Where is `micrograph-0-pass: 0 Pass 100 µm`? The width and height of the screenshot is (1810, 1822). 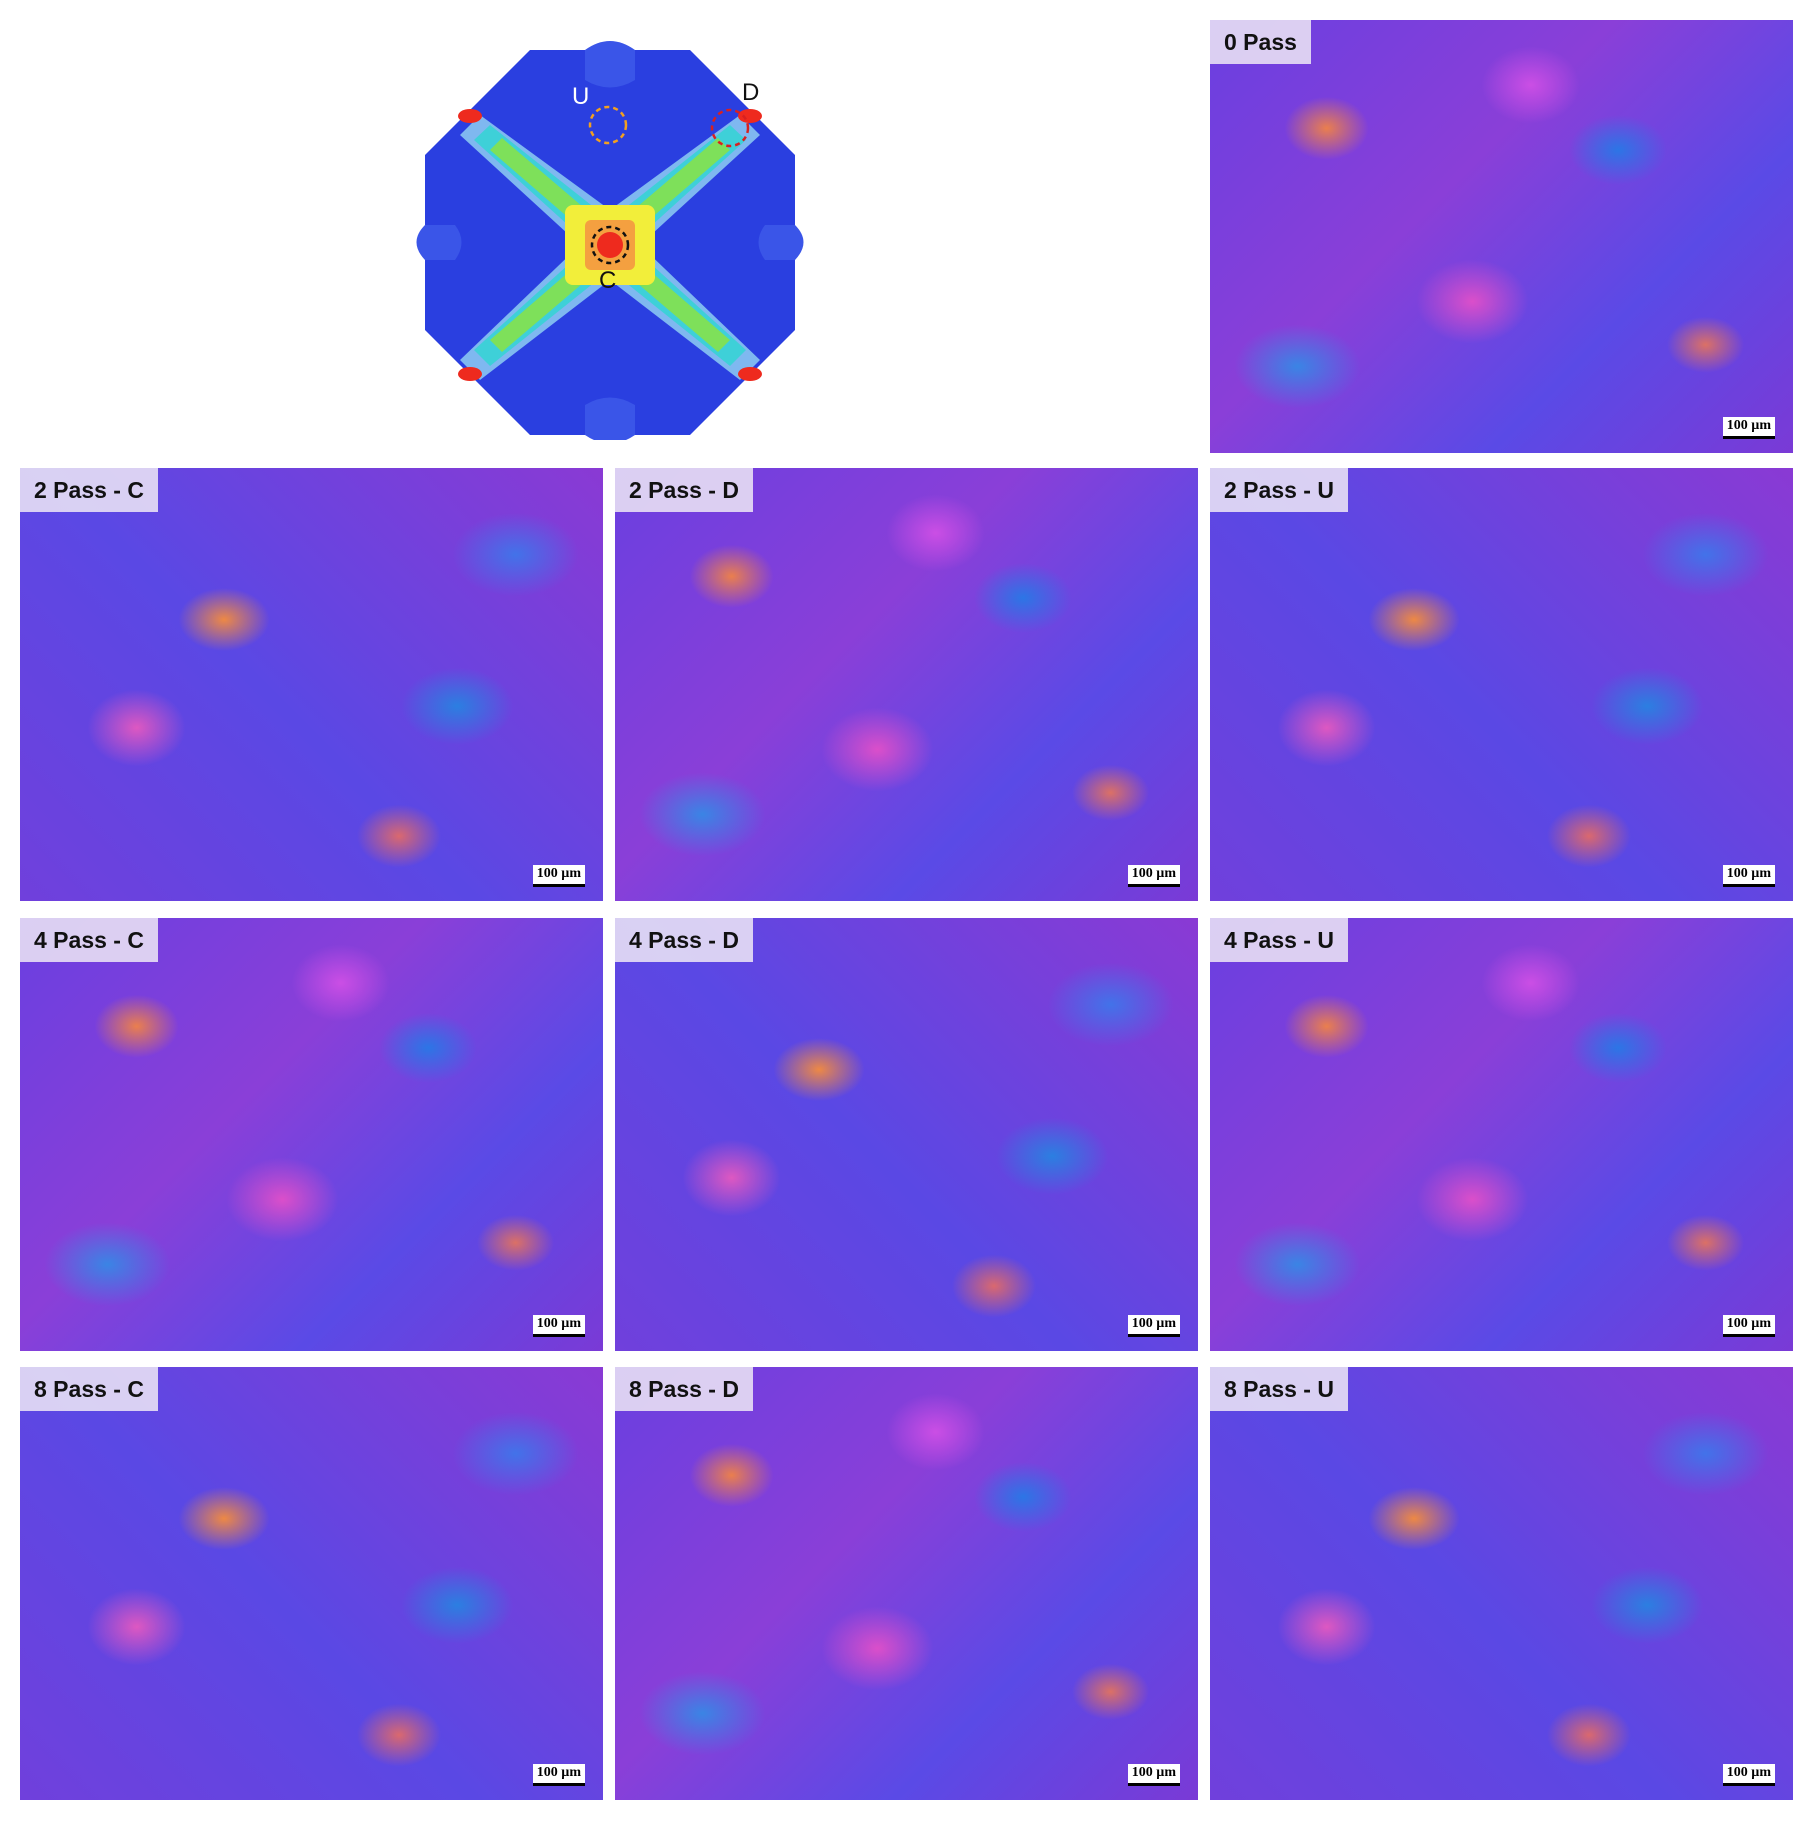 micrograph-0-pass: 0 Pass 100 µm is located at coordinates (1501, 236).